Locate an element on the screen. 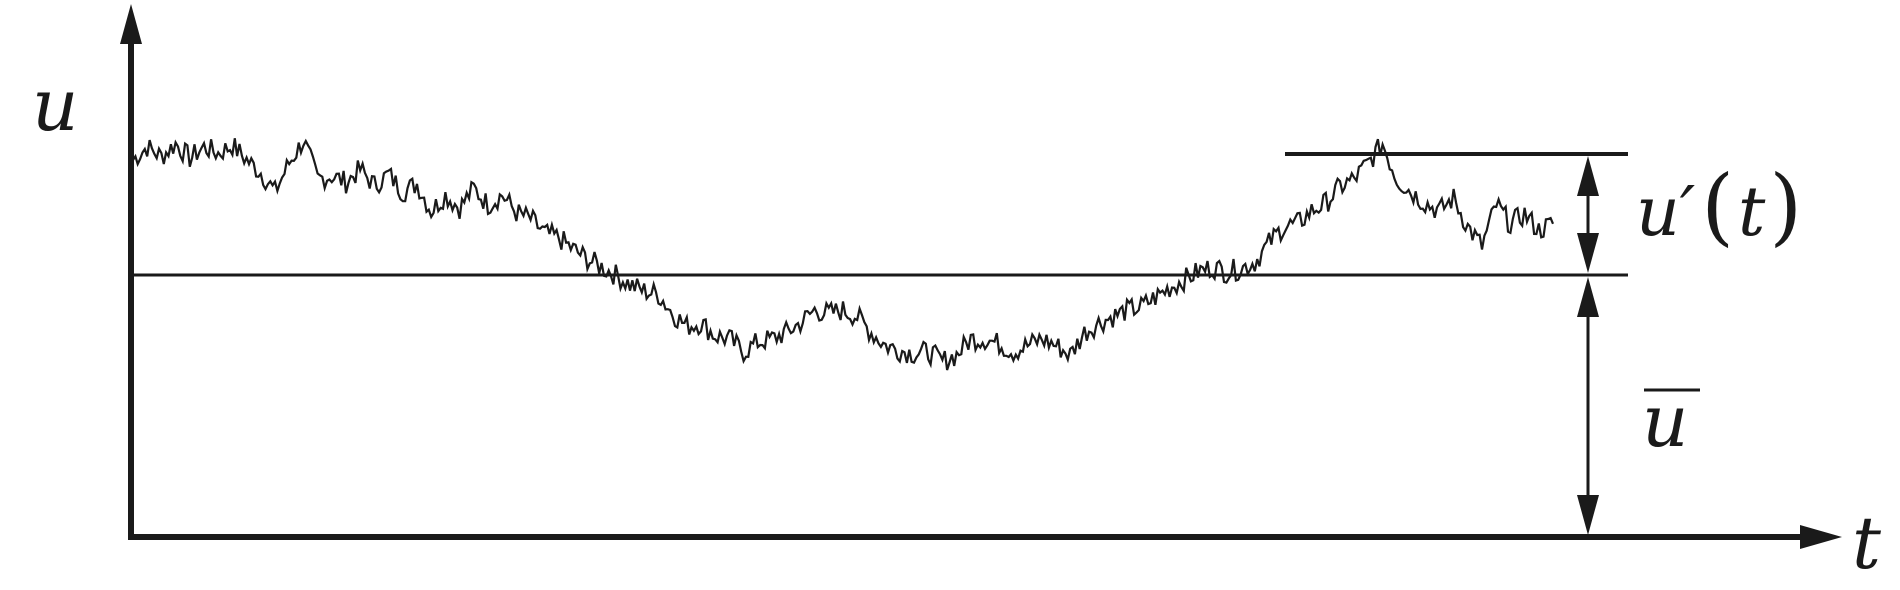  fluctuation-arrow-down is located at coordinates (1588, 253).